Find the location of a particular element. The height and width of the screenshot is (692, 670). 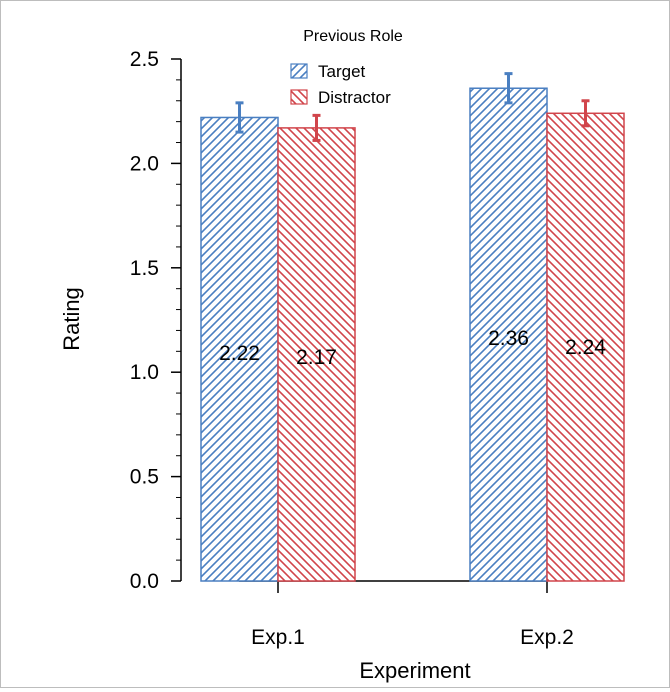

legend-swatch-distractor is located at coordinates (299, 97).